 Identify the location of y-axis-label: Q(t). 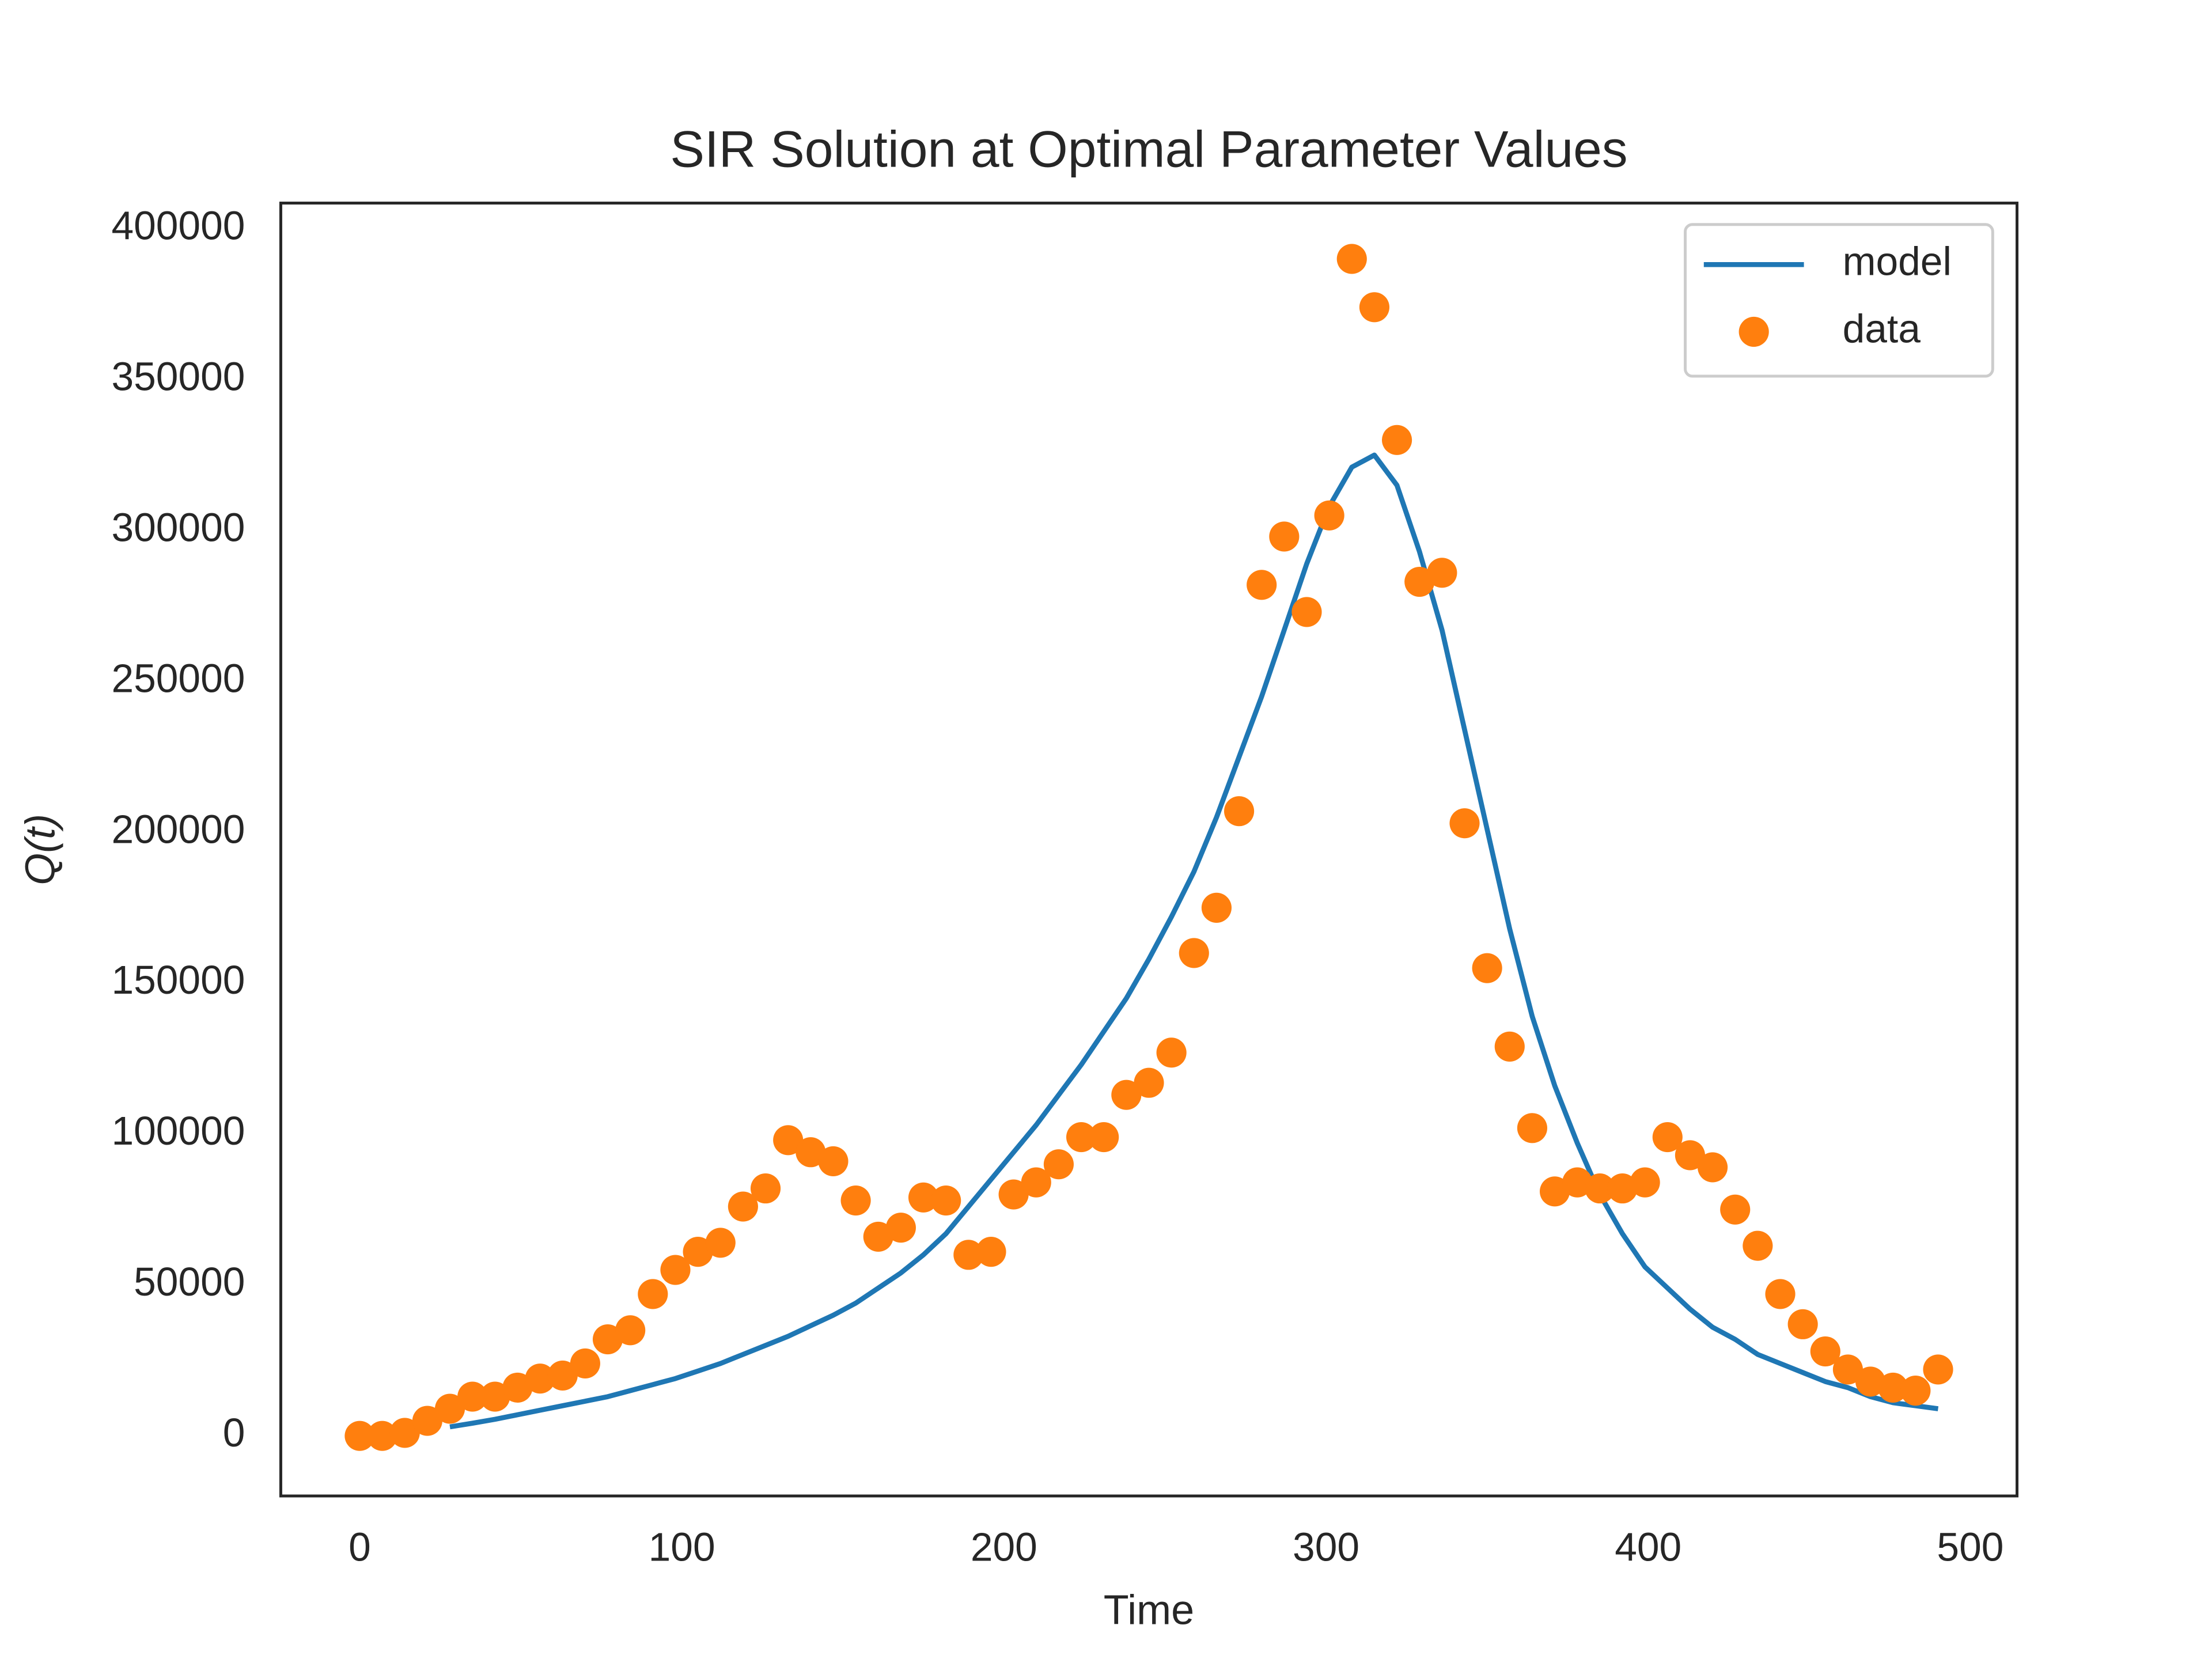
(40, 849).